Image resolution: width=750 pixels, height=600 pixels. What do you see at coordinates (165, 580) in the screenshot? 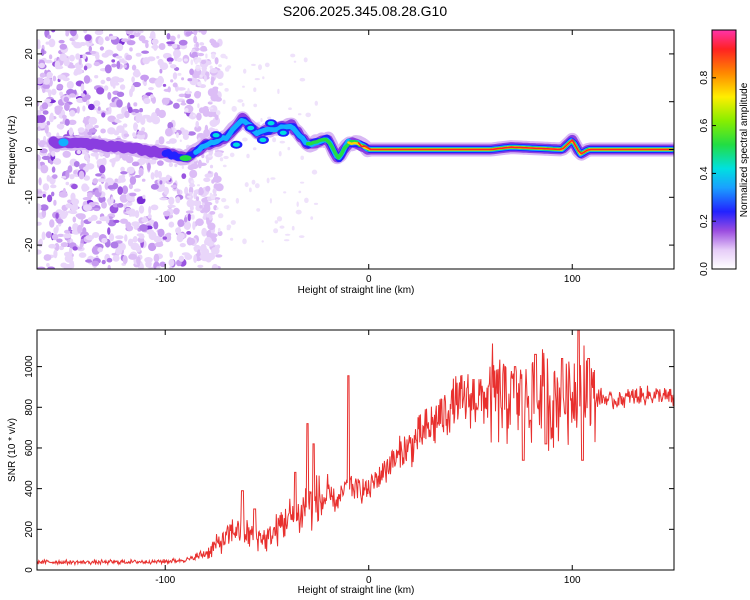
I see `snr-x-tick-label: -100` at bounding box center [165, 580].